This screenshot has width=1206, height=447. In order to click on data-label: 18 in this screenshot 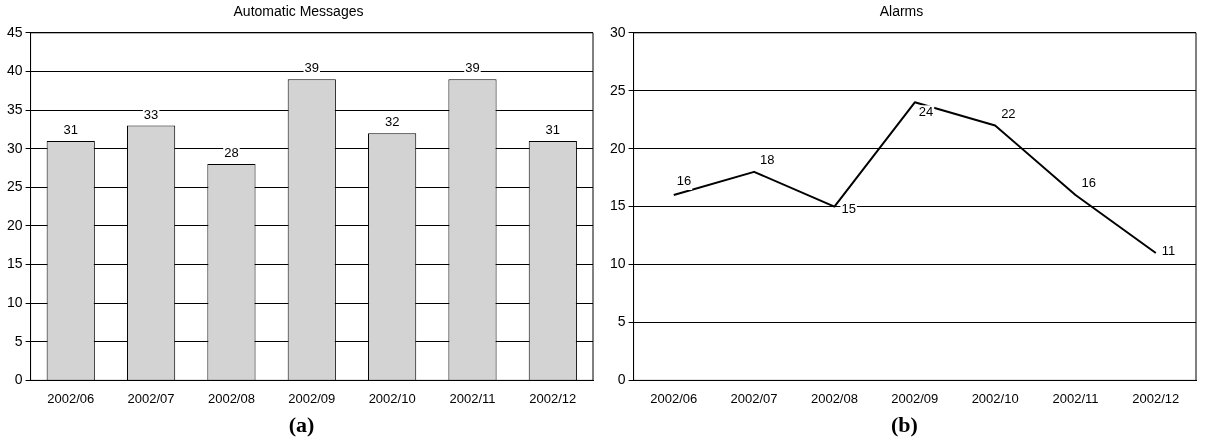, I will do `click(767, 159)`.